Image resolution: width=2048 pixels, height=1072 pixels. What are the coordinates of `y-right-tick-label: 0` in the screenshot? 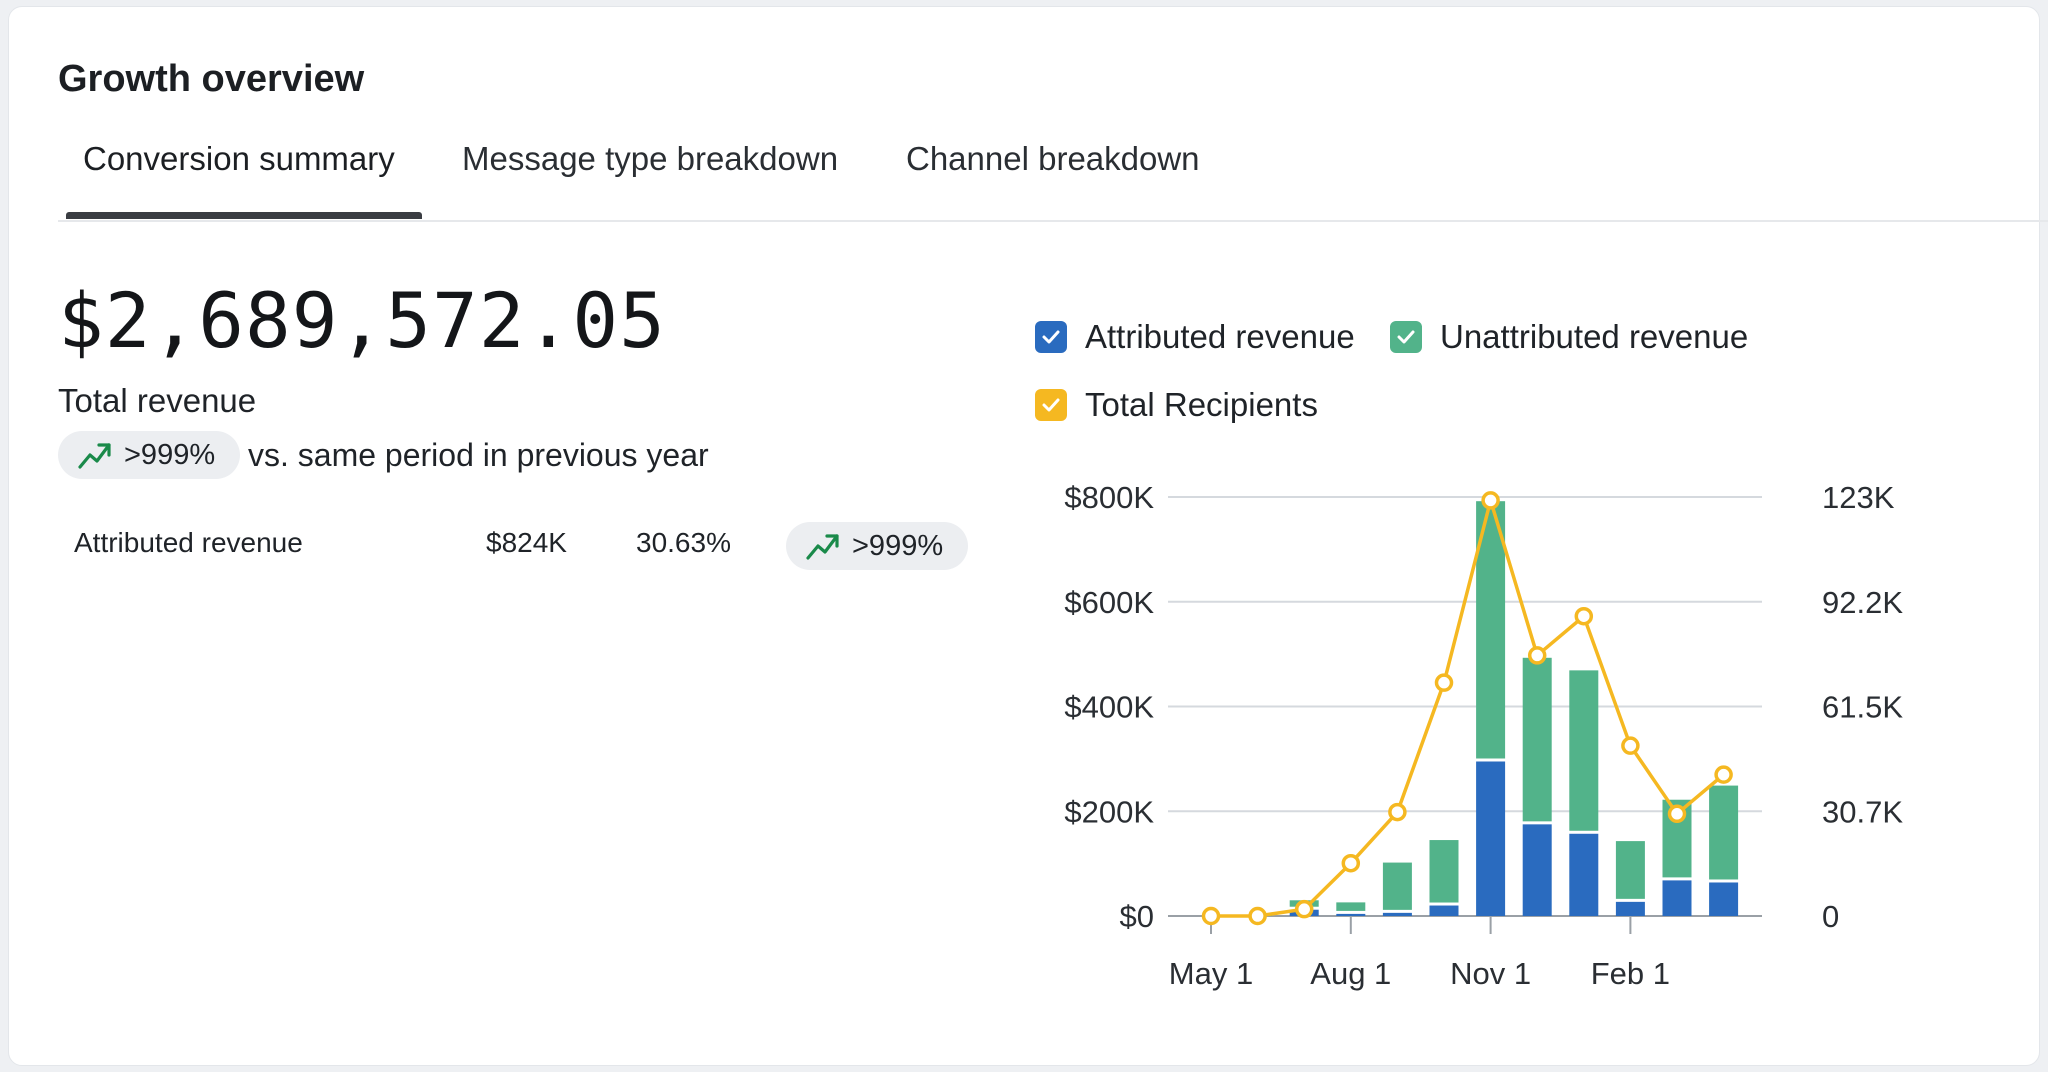 It's located at (1830, 916).